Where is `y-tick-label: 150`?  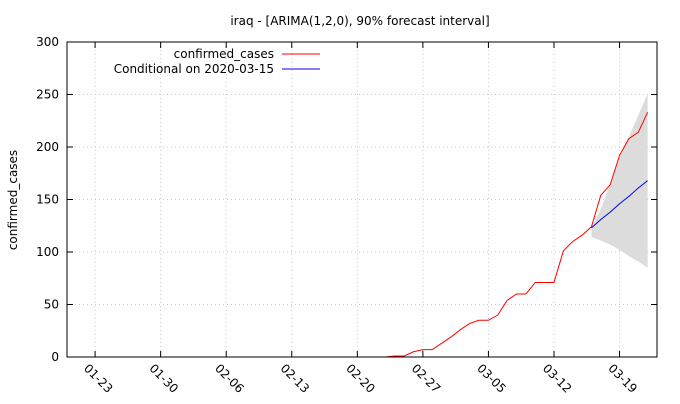
y-tick-label: 150 is located at coordinates (47, 200).